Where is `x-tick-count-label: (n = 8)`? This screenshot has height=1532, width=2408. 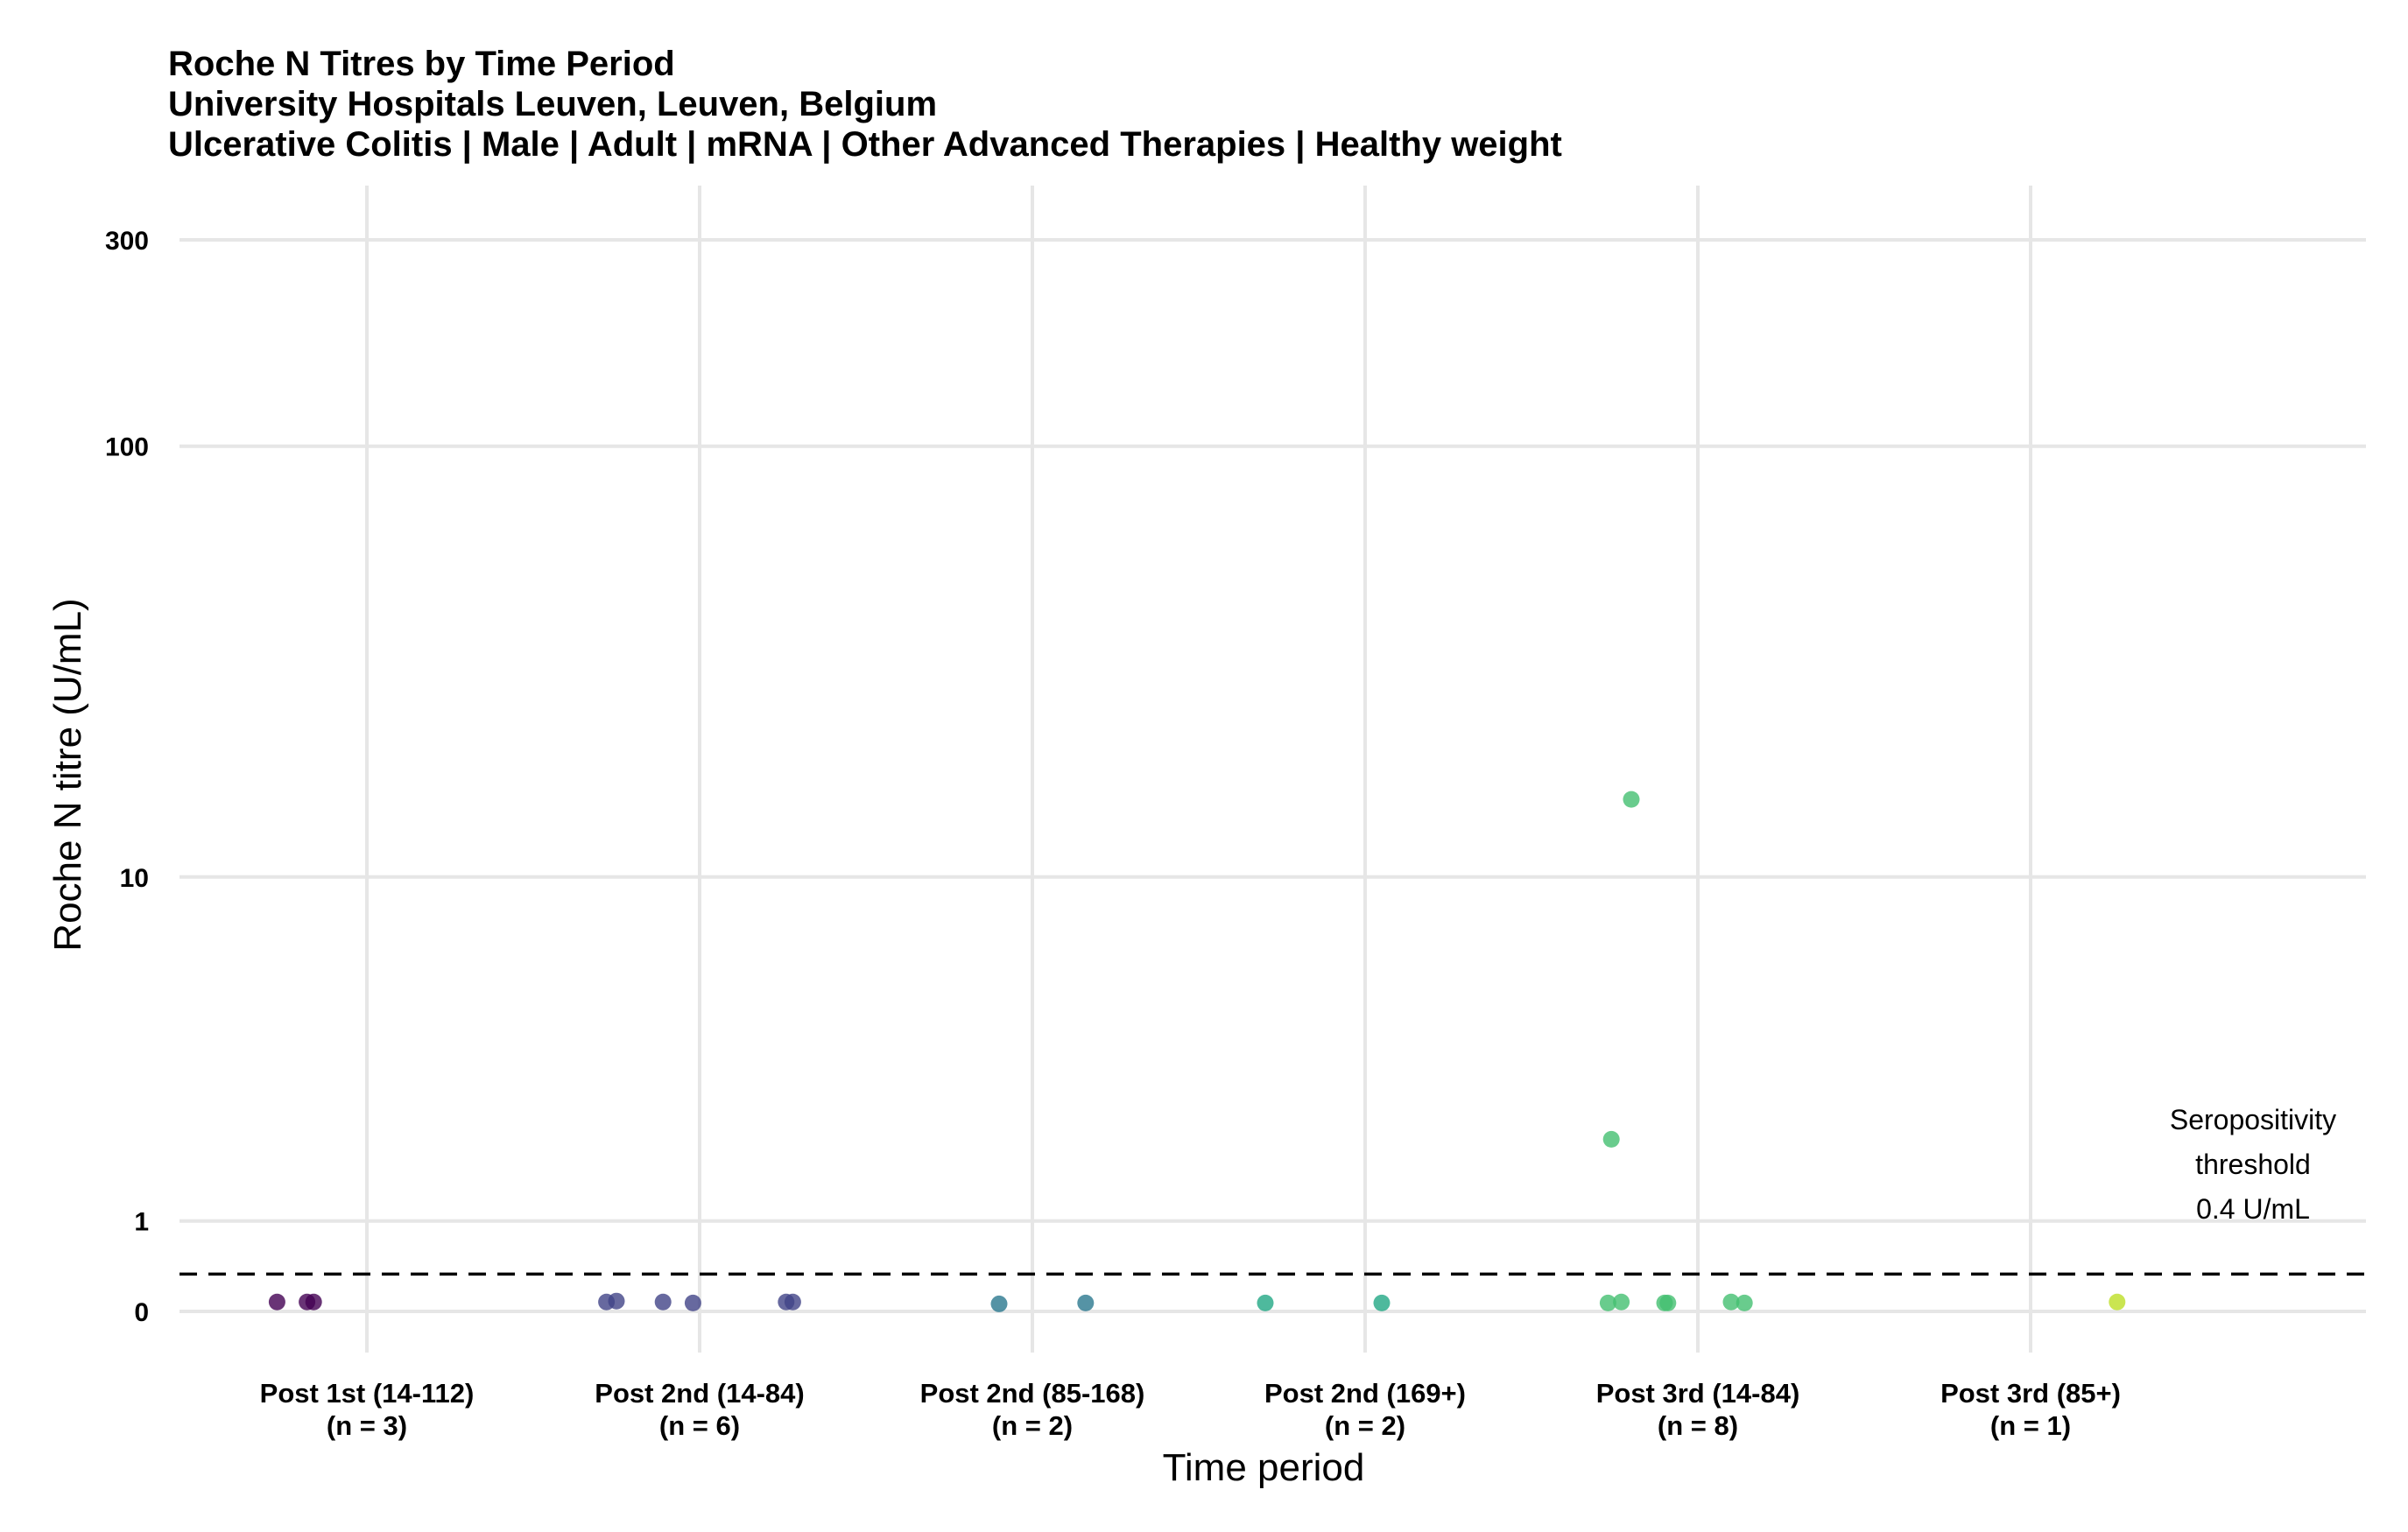 x-tick-count-label: (n = 8) is located at coordinates (1698, 1426).